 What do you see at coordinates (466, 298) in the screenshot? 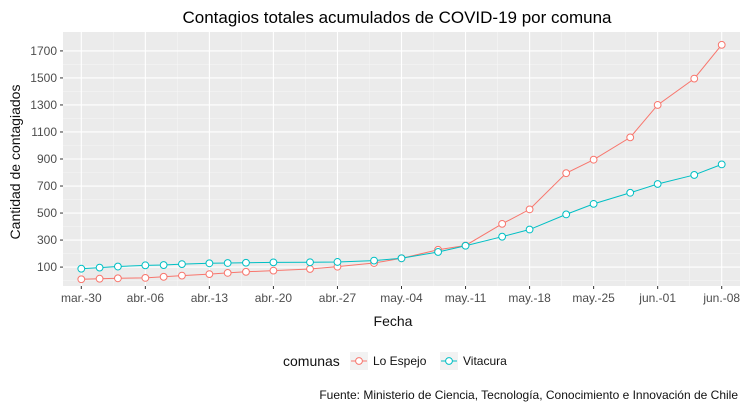
I see `x-tick-label: may.-11` at bounding box center [466, 298].